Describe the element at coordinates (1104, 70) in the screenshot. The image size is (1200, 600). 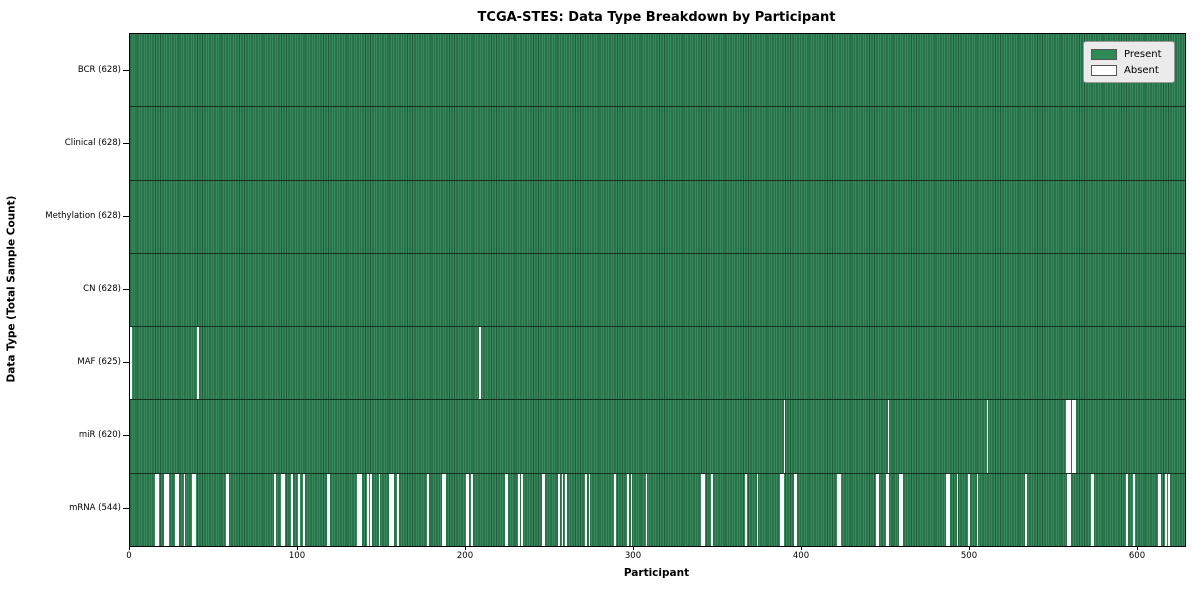
I see `legend-swatch-icon` at that location.